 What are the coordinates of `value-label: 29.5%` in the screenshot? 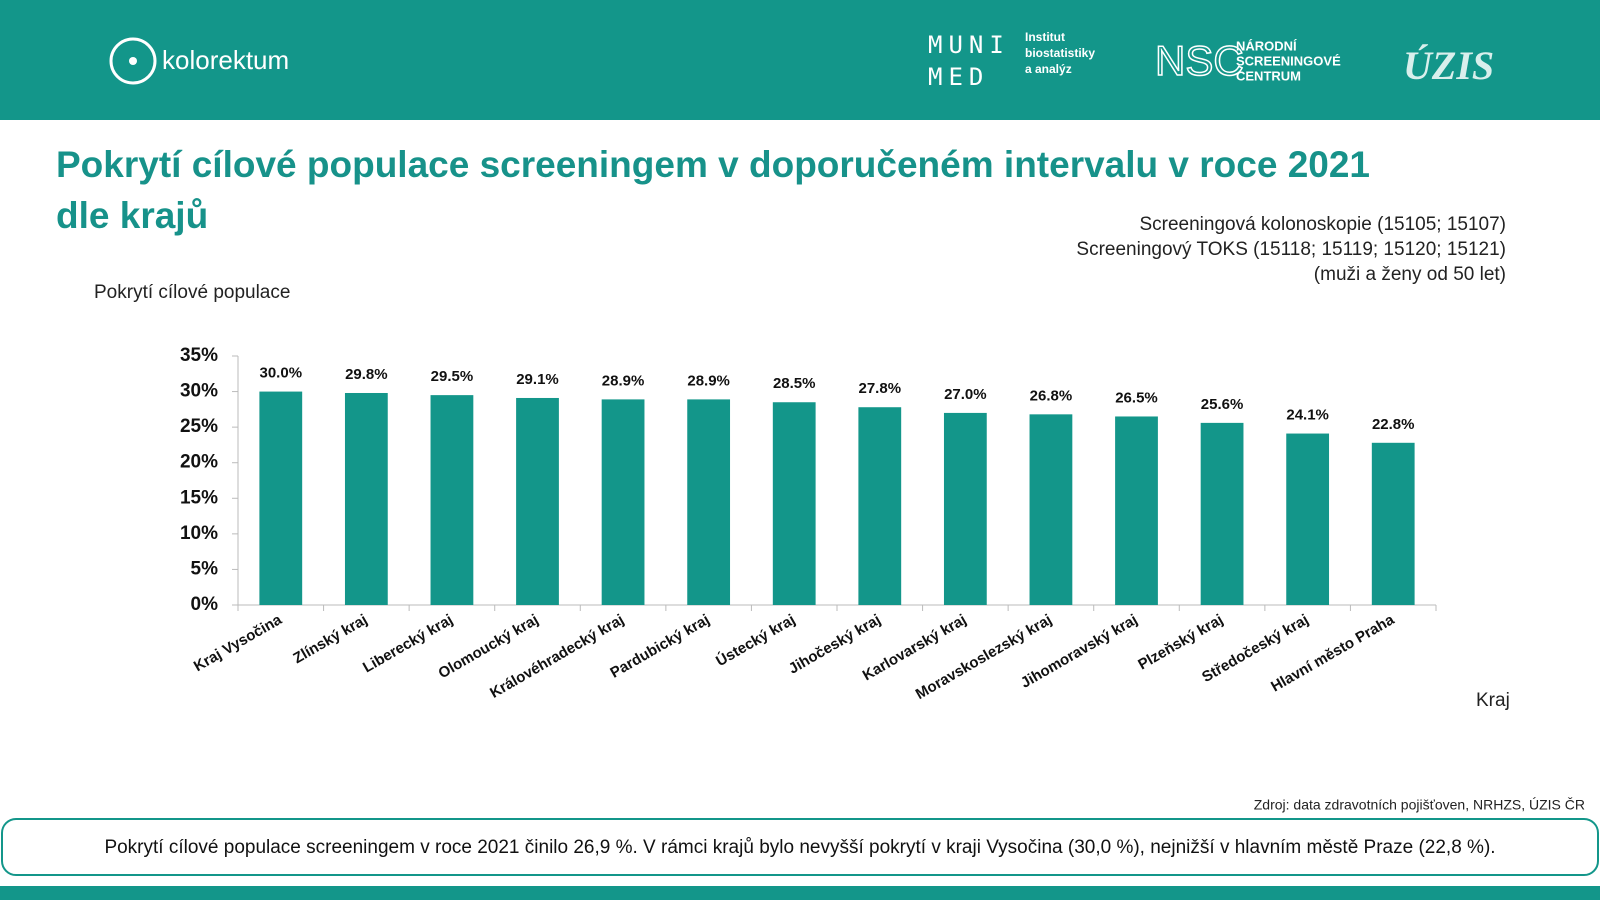 It's located at (452, 376).